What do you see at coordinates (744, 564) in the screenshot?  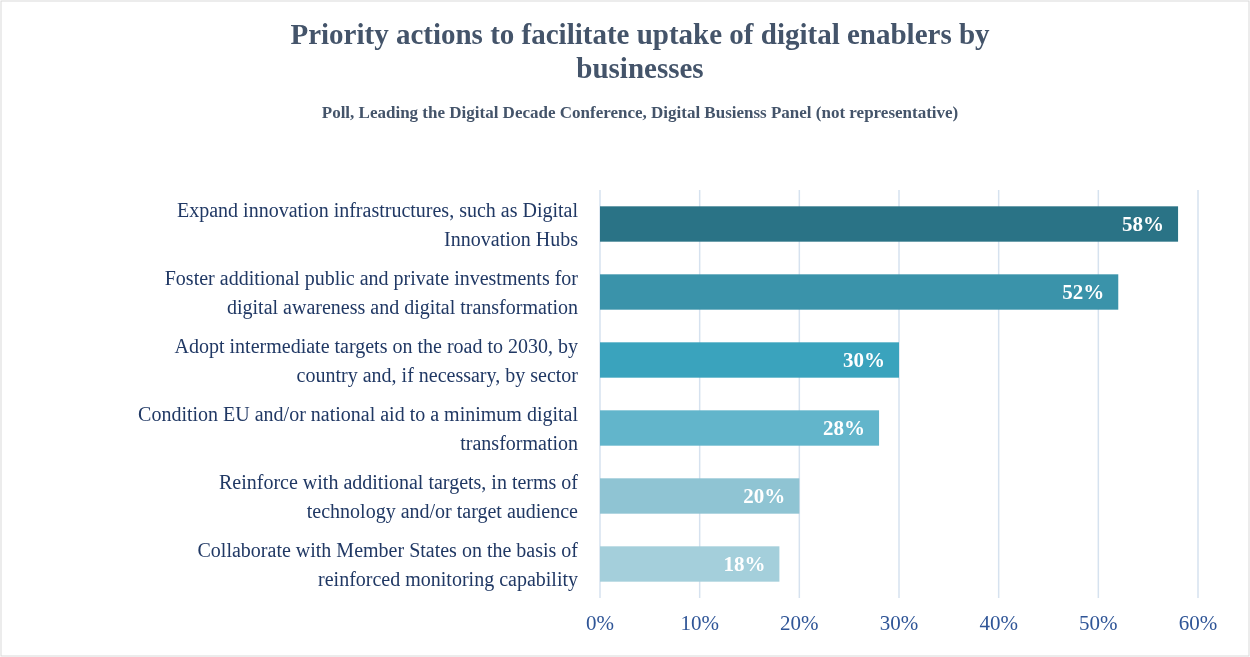 I see `data-label: 18%` at bounding box center [744, 564].